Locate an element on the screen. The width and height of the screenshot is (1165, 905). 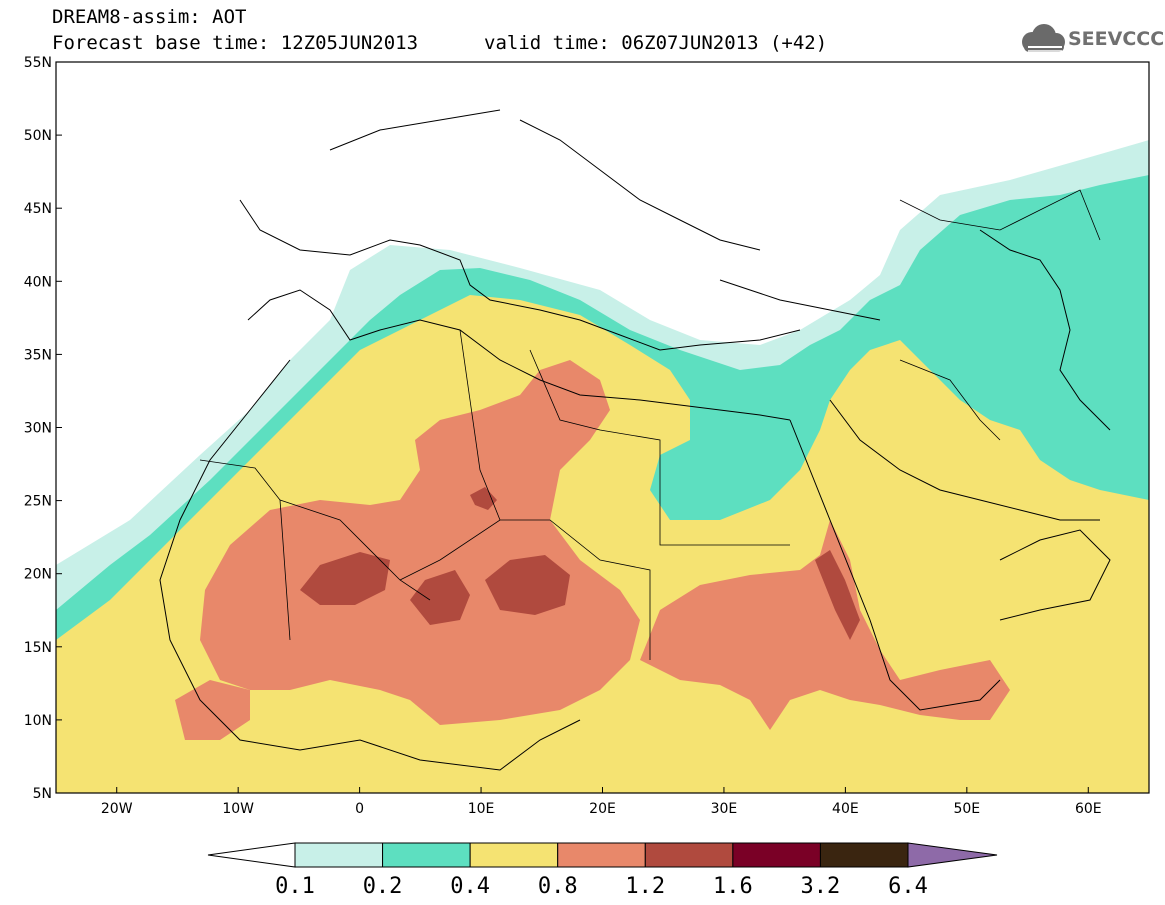
lat-tick-label: 5N is located at coordinates (42, 794).